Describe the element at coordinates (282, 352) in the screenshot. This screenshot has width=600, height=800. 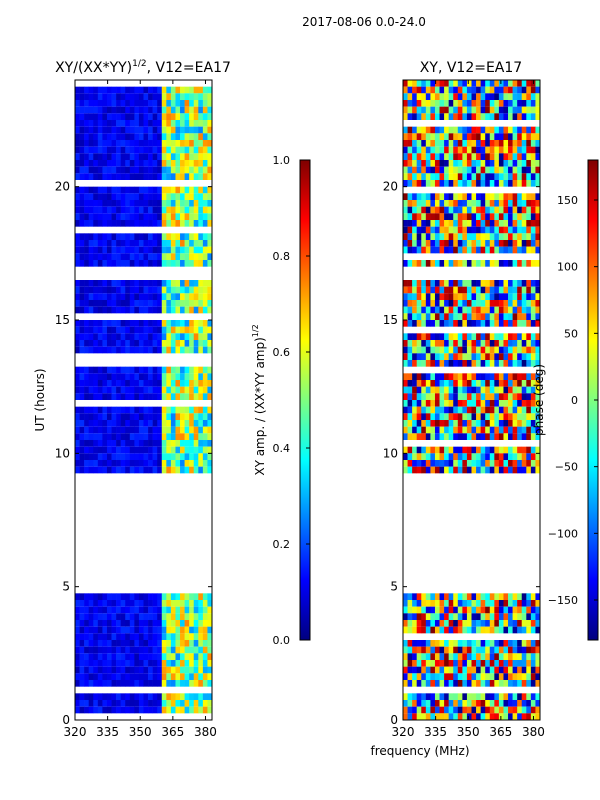
I see `amp-cb-tick-label: 0.6` at that location.